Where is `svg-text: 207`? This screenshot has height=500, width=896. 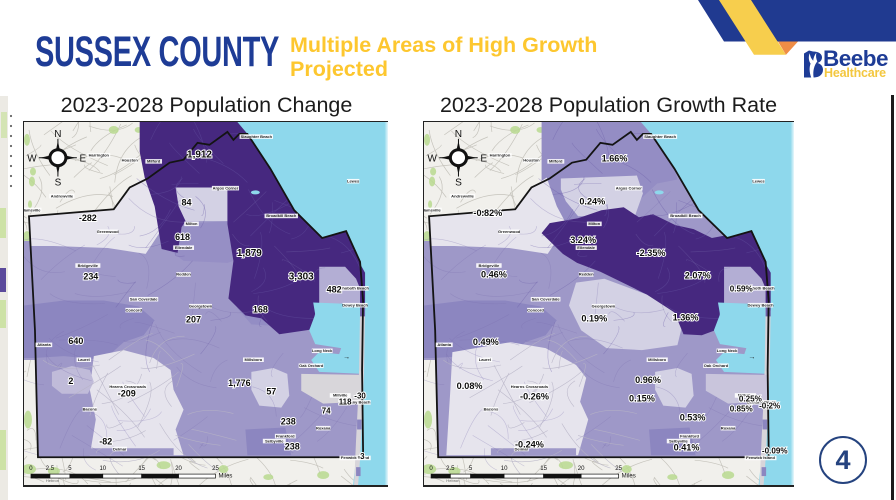 svg-text: 207 is located at coordinates (193, 319).